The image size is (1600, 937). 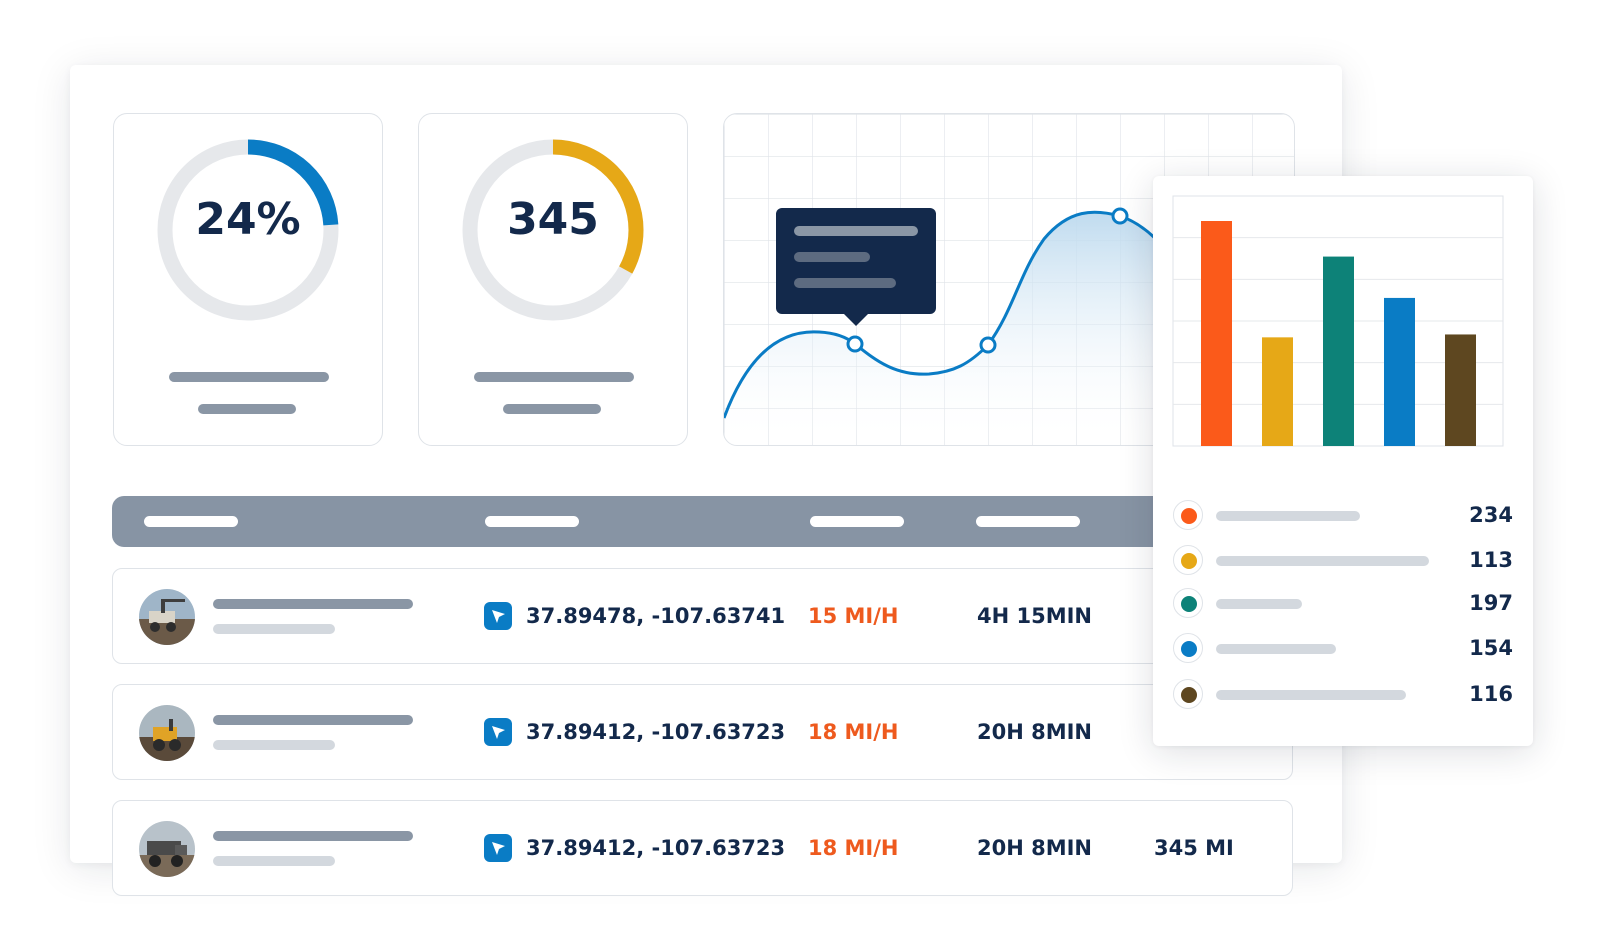 I want to click on chart-tooltip, so click(x=856, y=267).